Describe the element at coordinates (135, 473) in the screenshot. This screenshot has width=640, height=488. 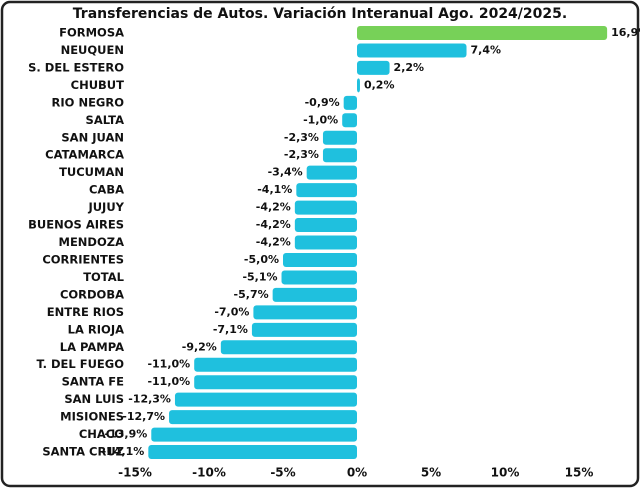
I see `x-tick-label: -15%` at that location.